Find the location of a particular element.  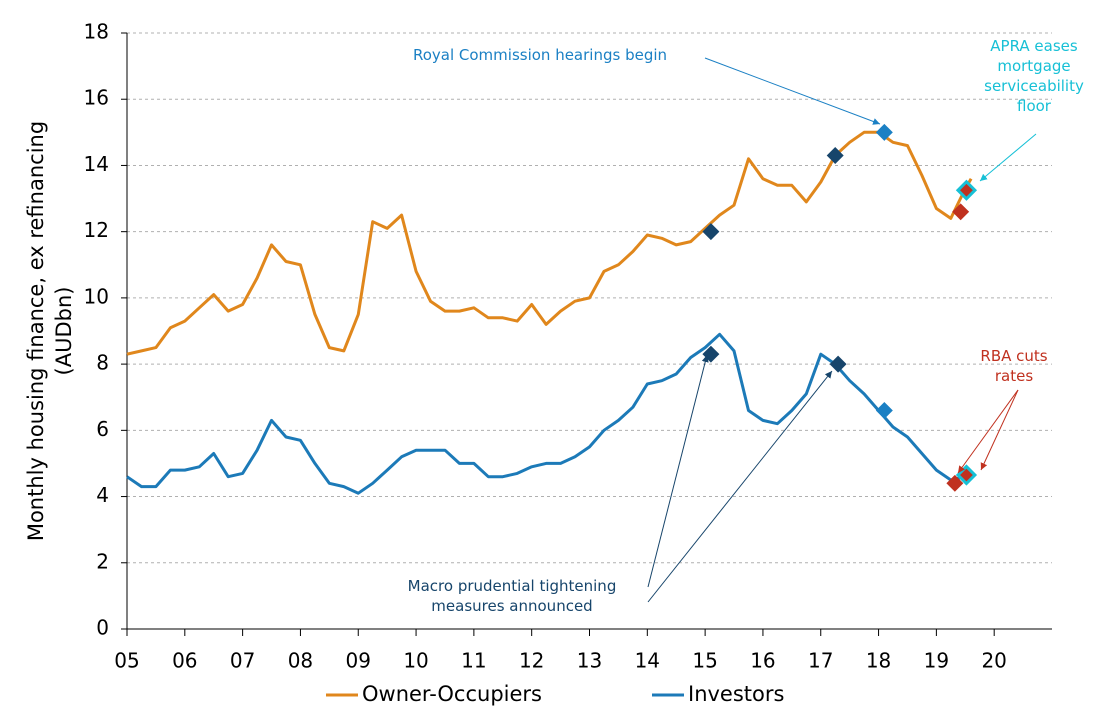

x-tick-label: 18 is located at coordinates (878, 661).